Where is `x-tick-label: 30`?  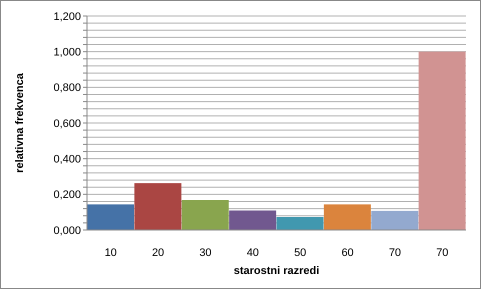
x-tick-label: 30 is located at coordinates (205, 252).